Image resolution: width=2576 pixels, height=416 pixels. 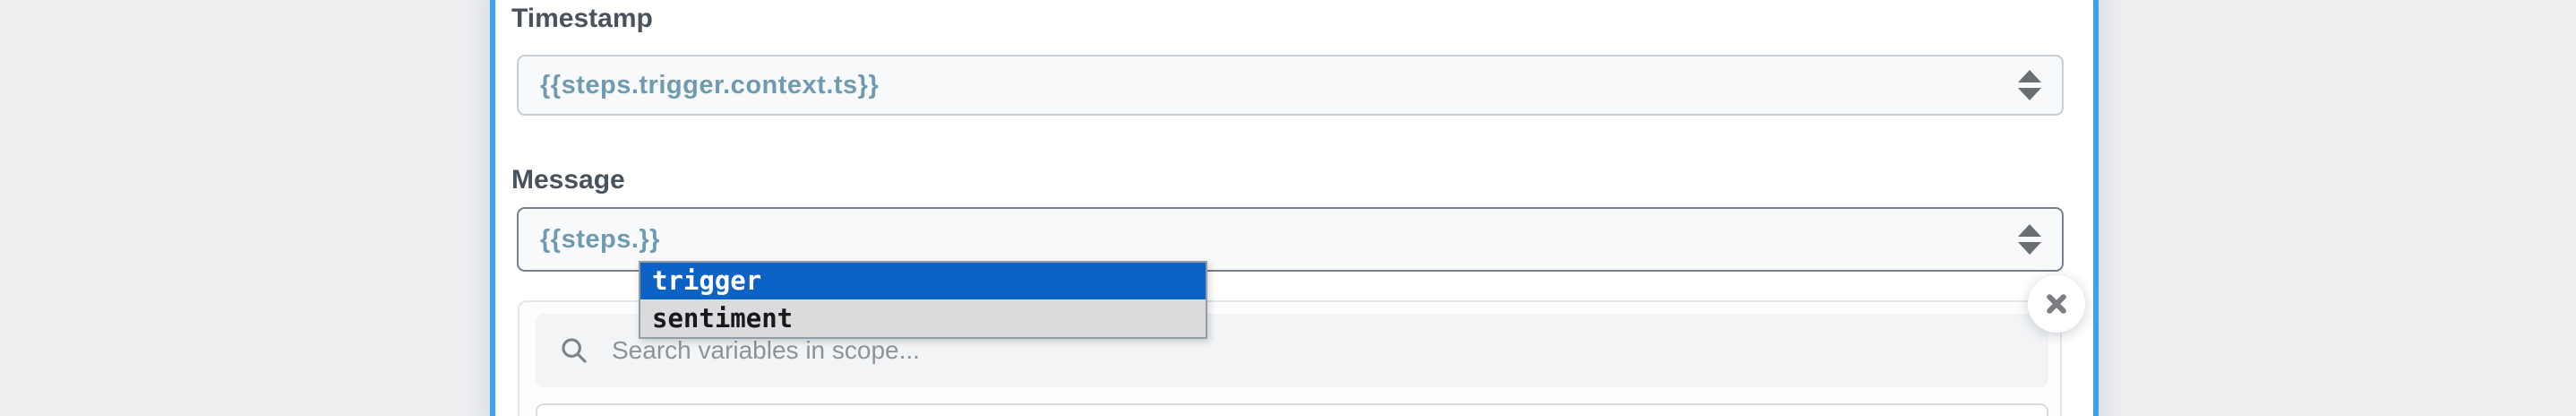 I want to click on timestamp-field-label: Timestamp, so click(x=582, y=19).